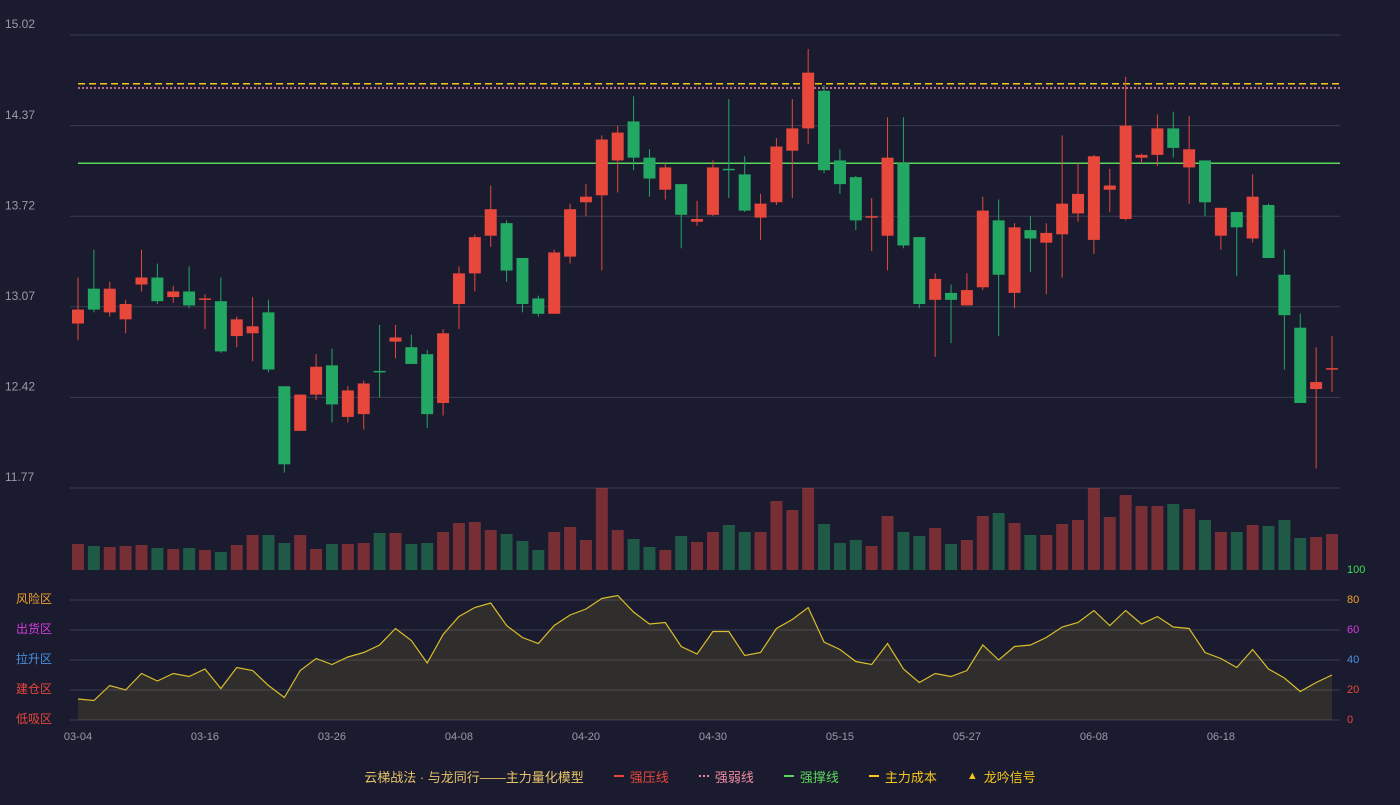 This screenshot has height=805, width=1400. I want to click on x-tick-label: 06-18, so click(1221, 737).